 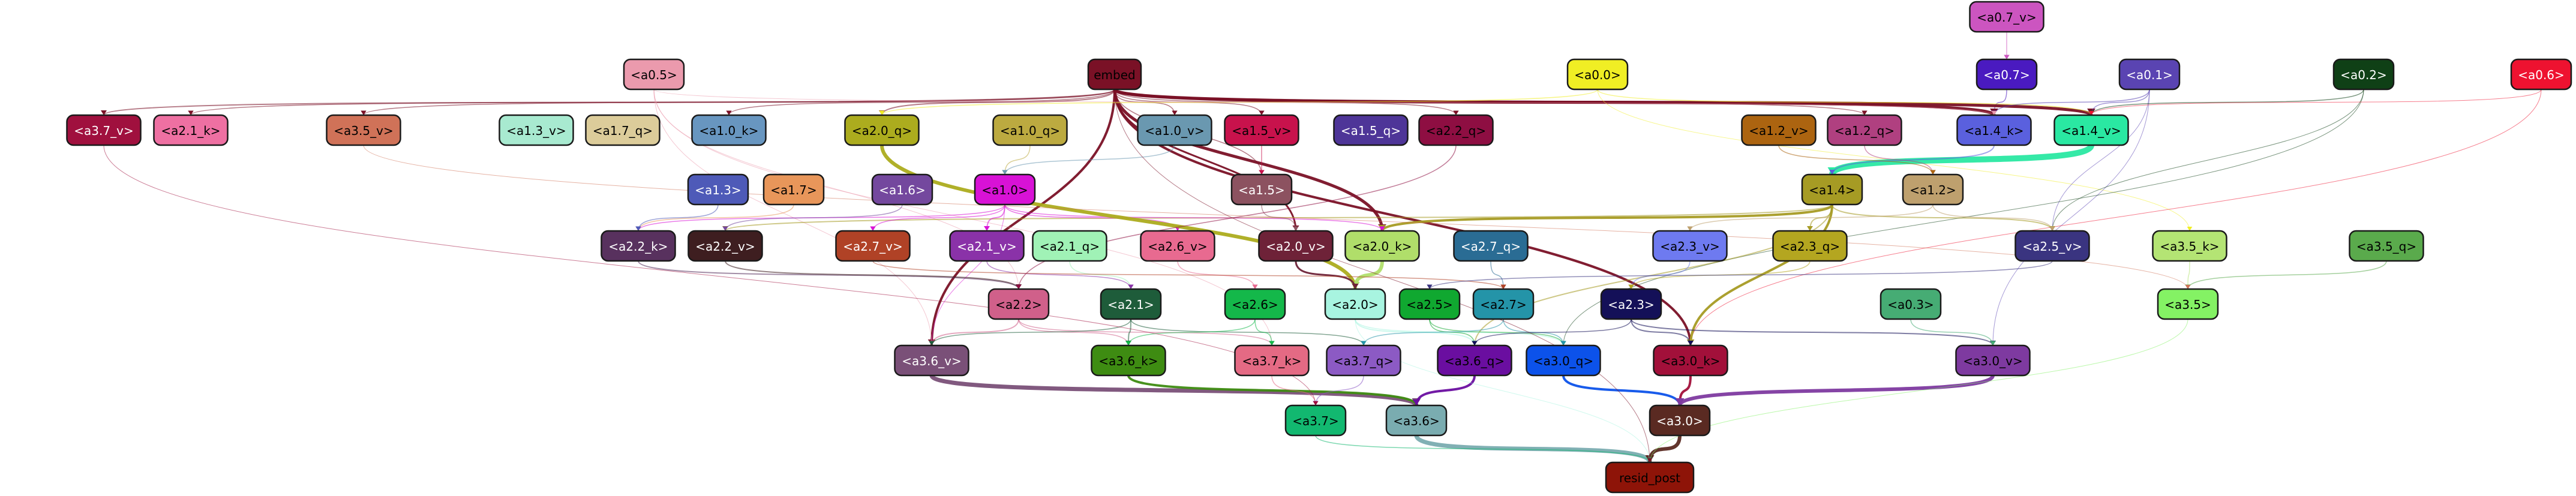 What do you see at coordinates (1131, 304) in the screenshot?
I see `node-a2-1: <a2.1>` at bounding box center [1131, 304].